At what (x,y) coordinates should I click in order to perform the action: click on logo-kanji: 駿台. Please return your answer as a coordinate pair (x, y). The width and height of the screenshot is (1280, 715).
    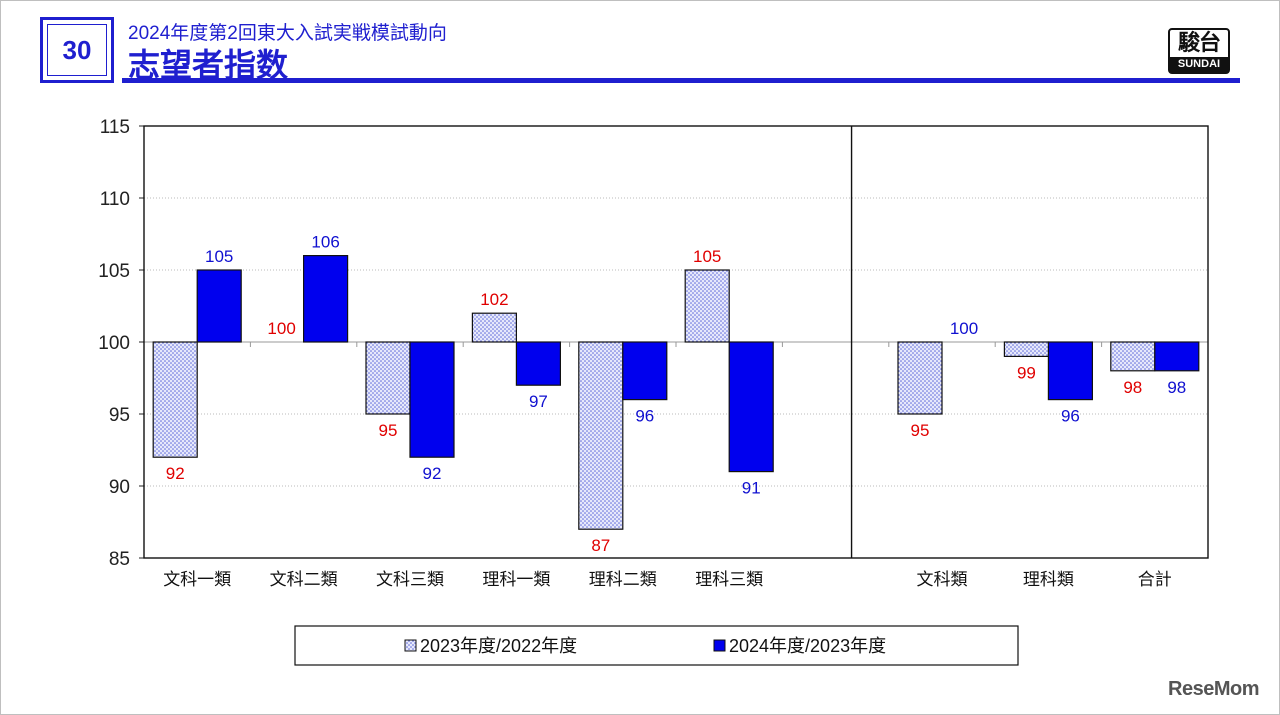
    Looking at the image, I should click on (1199, 42).